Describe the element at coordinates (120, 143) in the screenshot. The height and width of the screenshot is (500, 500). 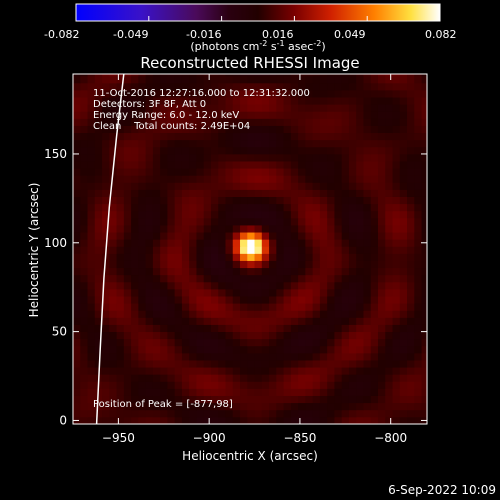
I see `heatmap-cell-1917` at that location.